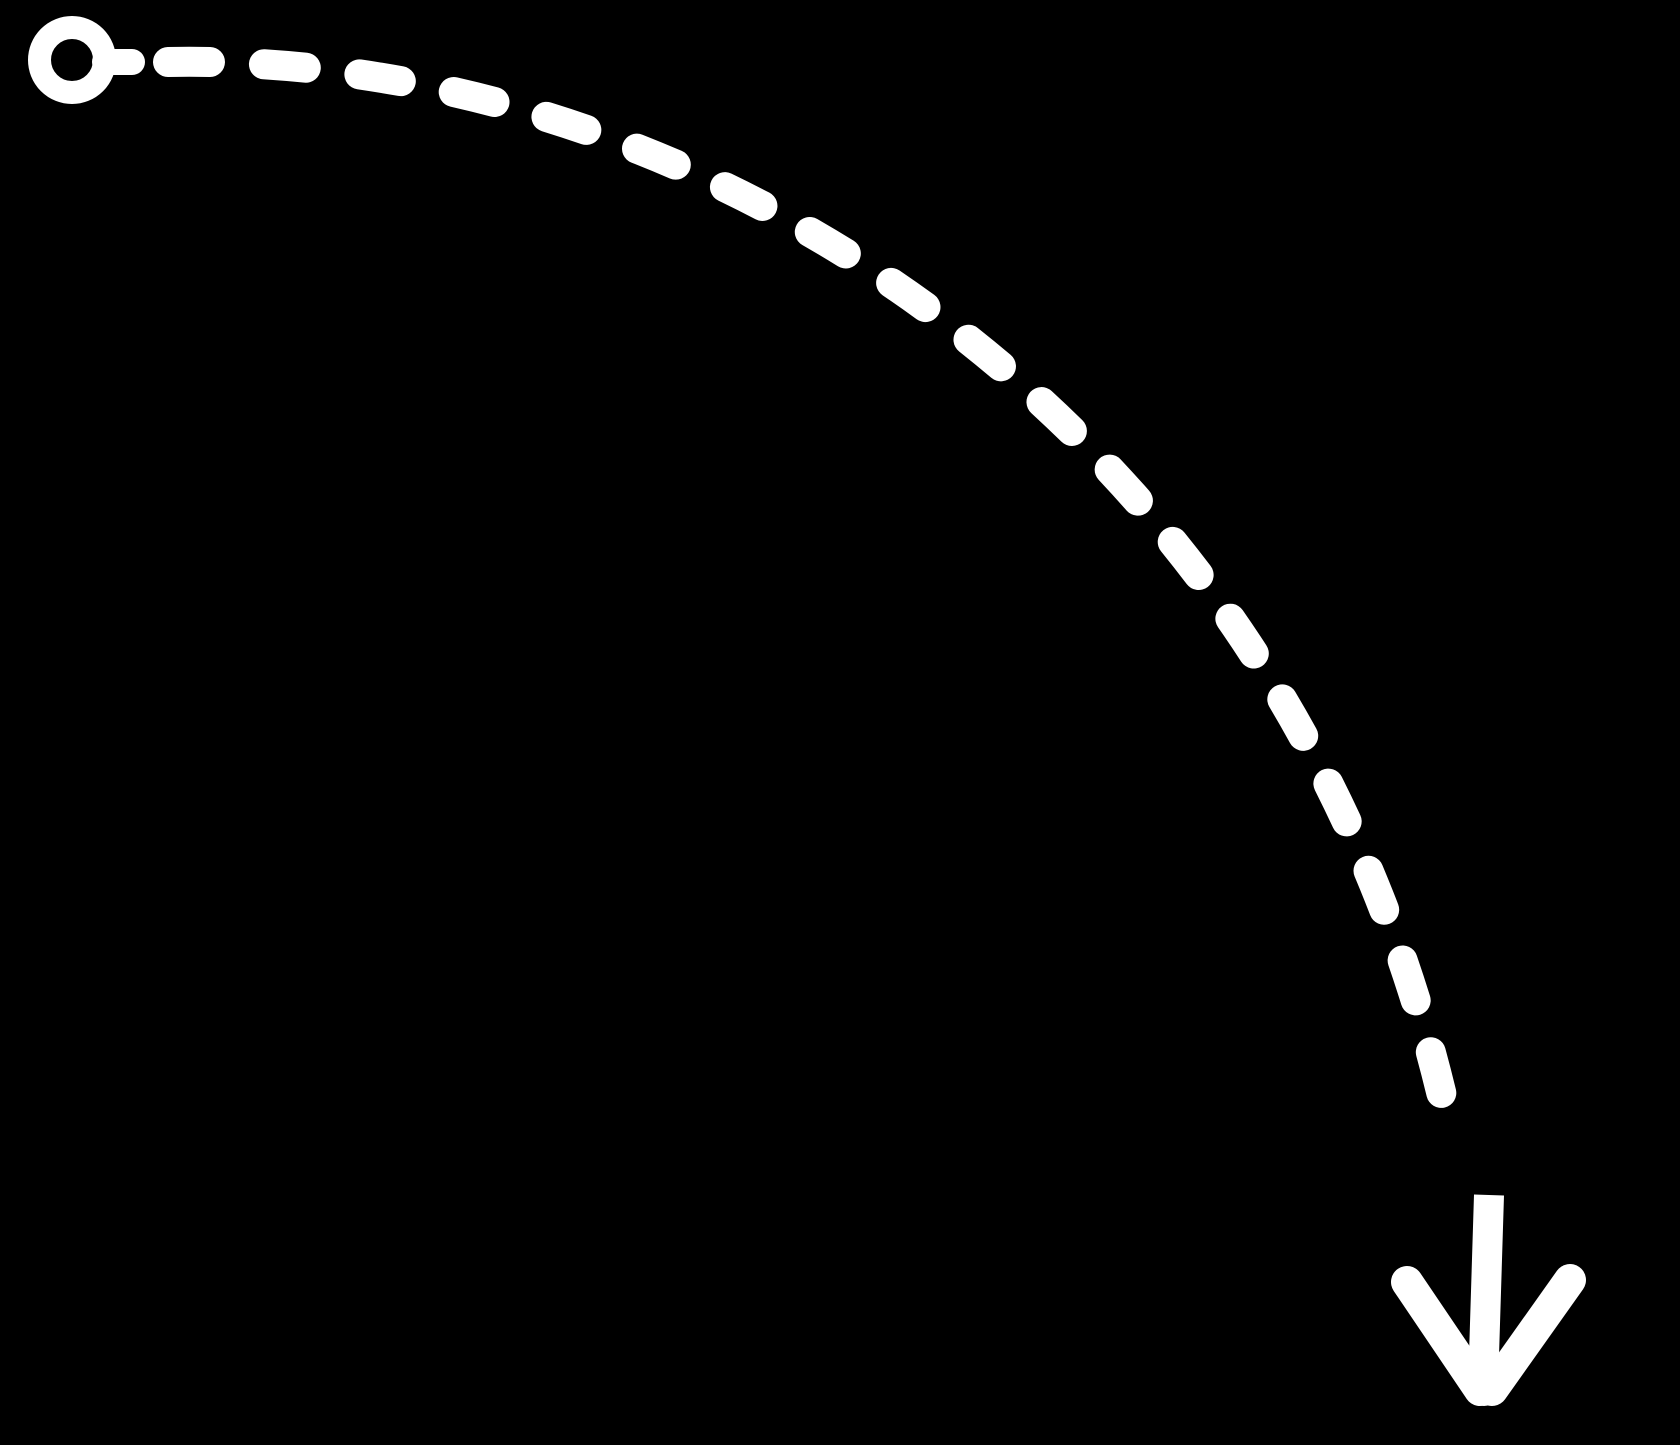  I want to click on arrow-head-tip, so click(1484, 1390).